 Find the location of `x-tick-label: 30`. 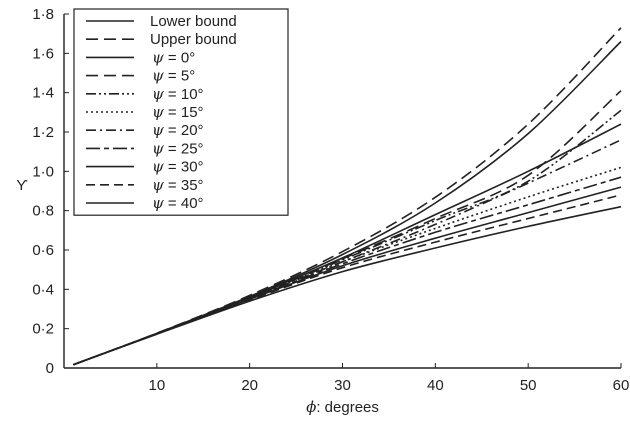

x-tick-label: 30 is located at coordinates (342, 385).